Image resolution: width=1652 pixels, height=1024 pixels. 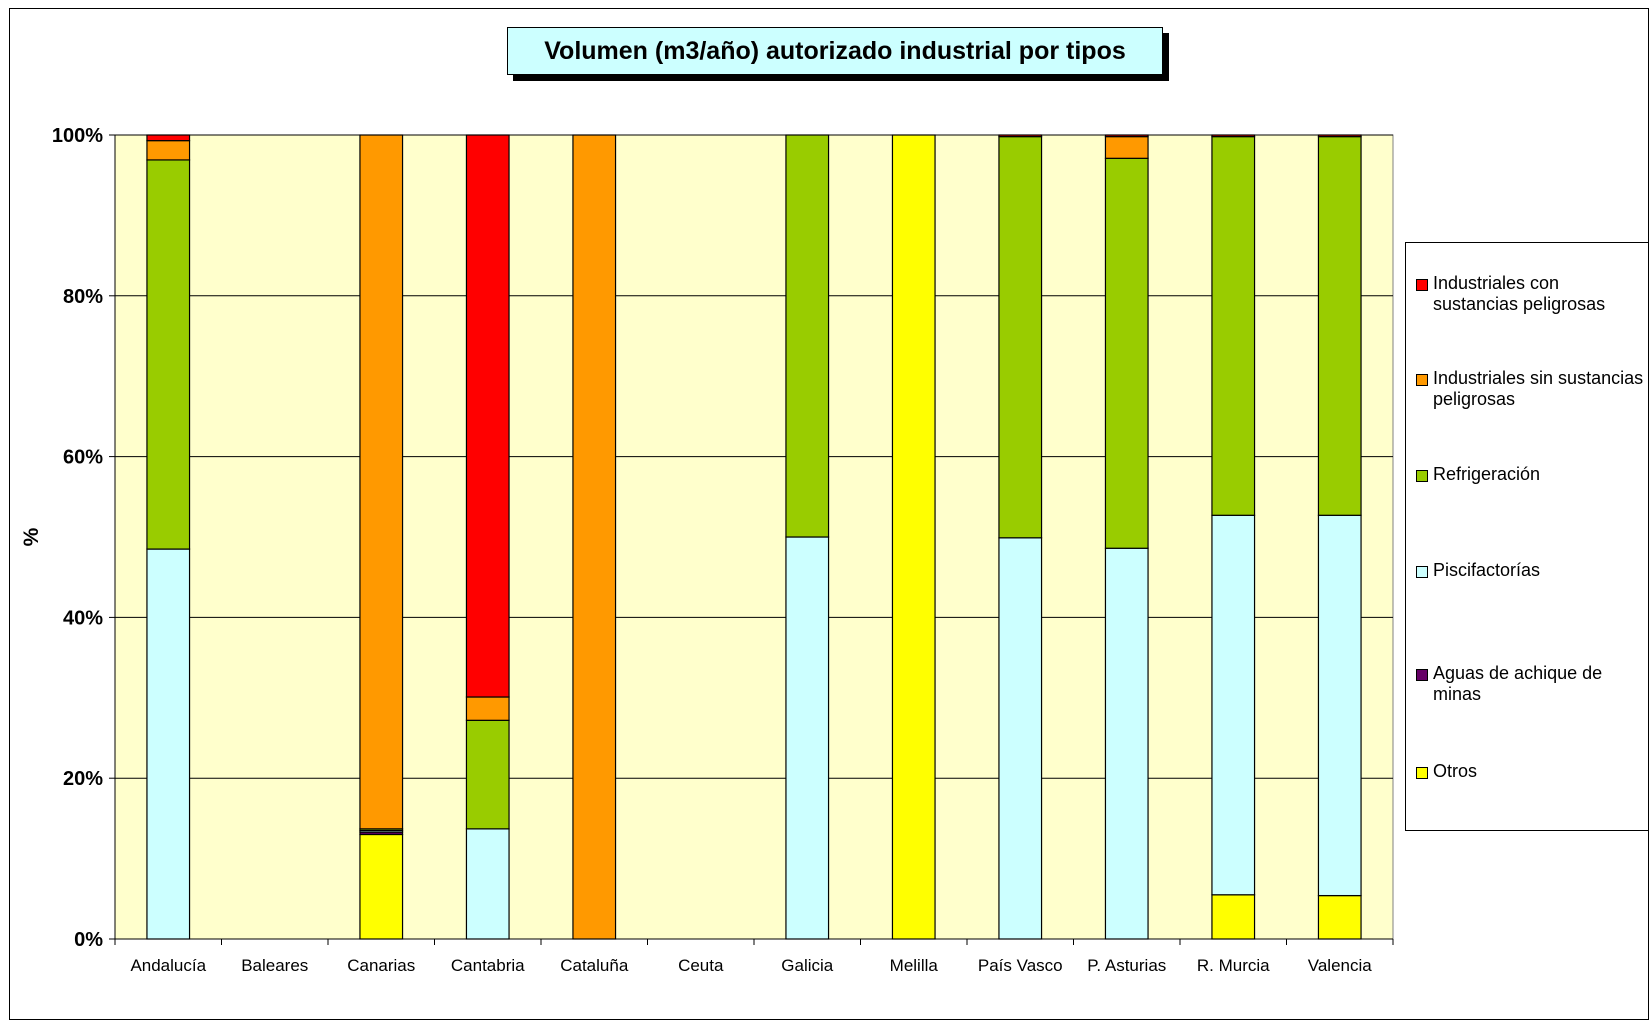 What do you see at coordinates (1519, 293) in the screenshot?
I see `legend-label: Industriales con sustancias peligrosas` at bounding box center [1519, 293].